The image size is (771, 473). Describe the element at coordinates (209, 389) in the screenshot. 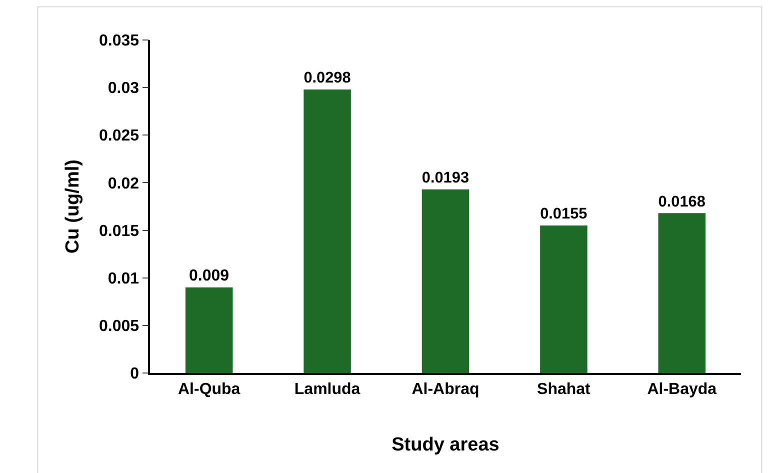

I see `x-tick-label: Al-Quba` at that location.